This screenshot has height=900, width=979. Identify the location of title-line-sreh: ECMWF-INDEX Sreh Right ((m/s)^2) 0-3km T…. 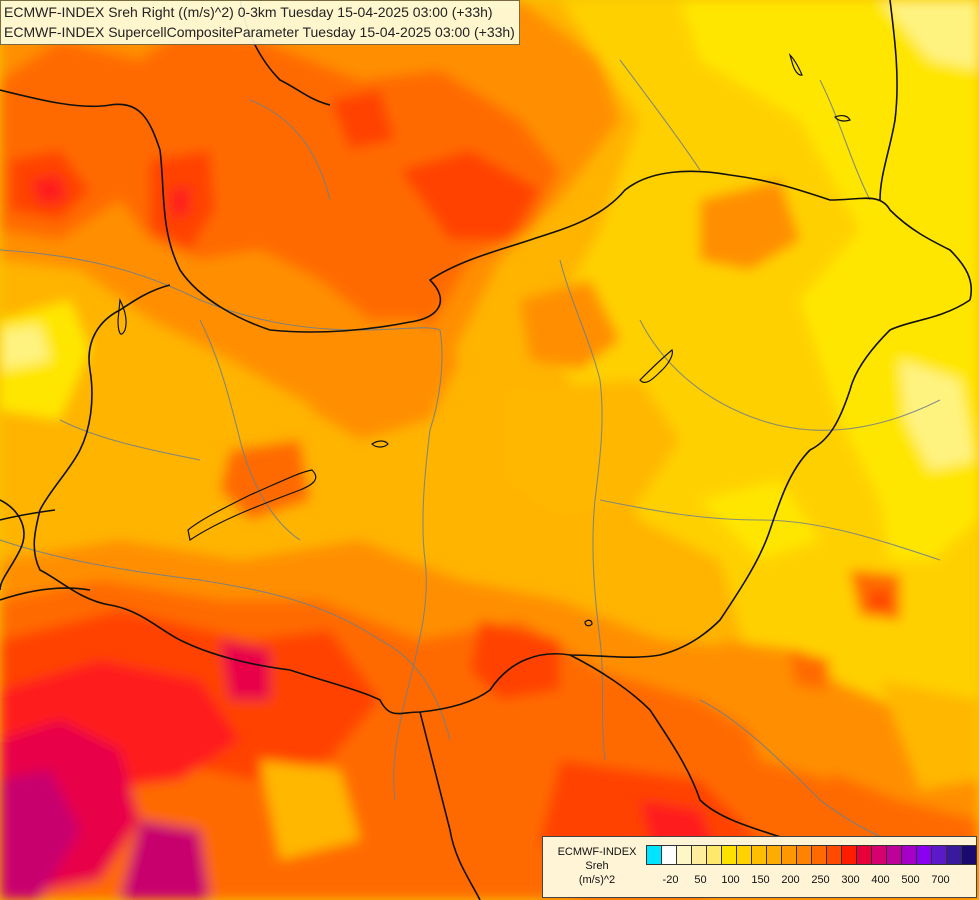
(248, 12).